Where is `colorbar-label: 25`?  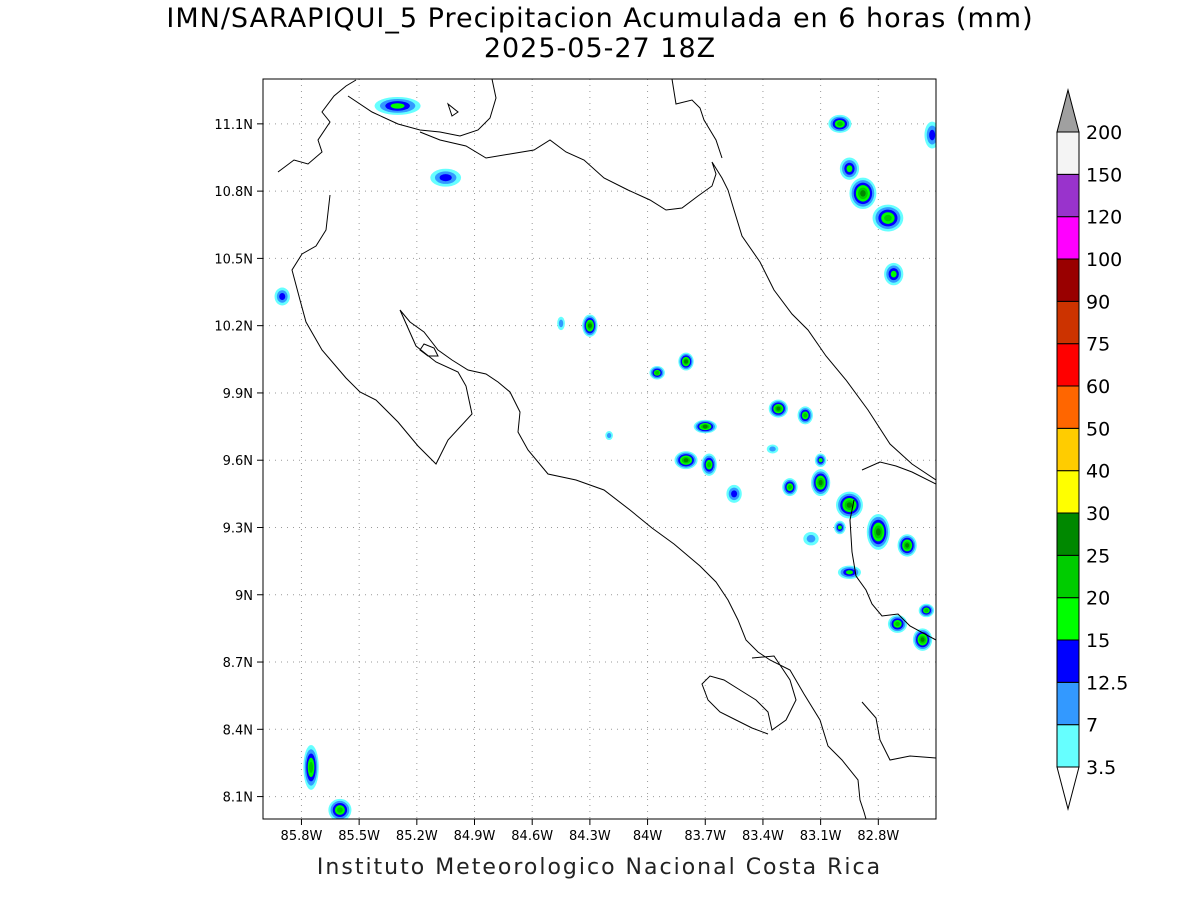 colorbar-label: 25 is located at coordinates (1098, 556).